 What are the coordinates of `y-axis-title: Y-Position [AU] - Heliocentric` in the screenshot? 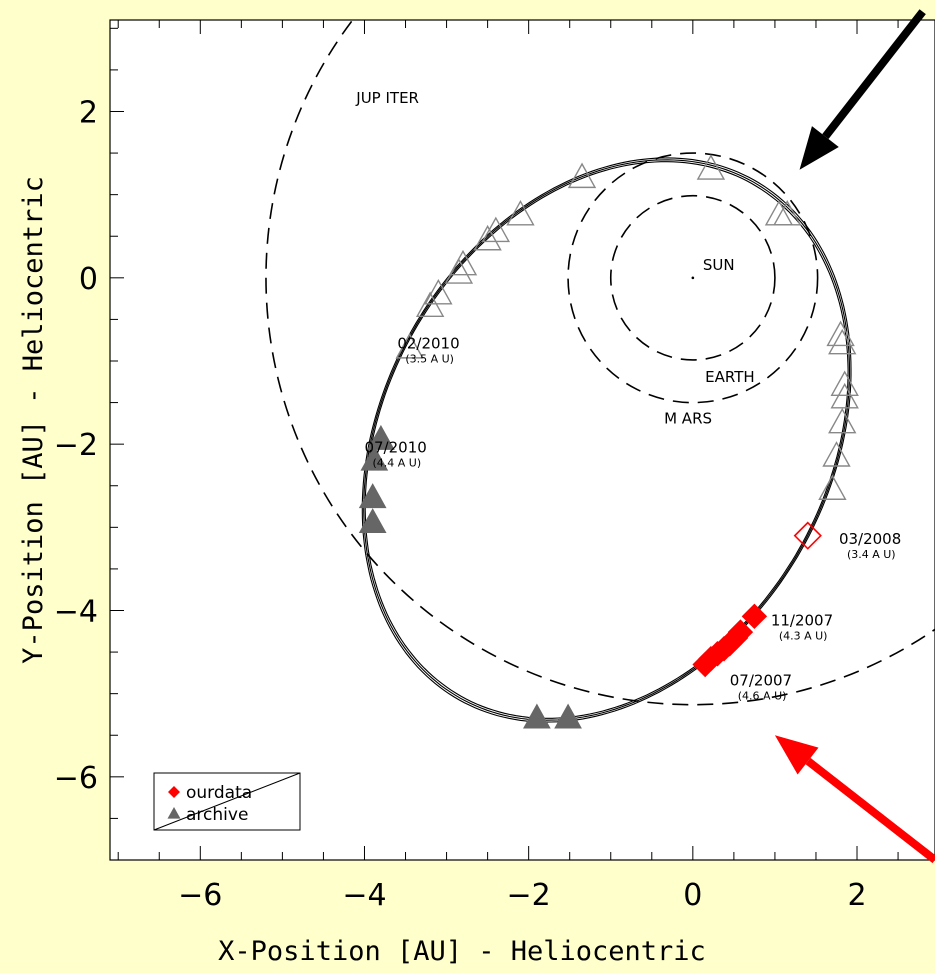 It's located at (33, 420).